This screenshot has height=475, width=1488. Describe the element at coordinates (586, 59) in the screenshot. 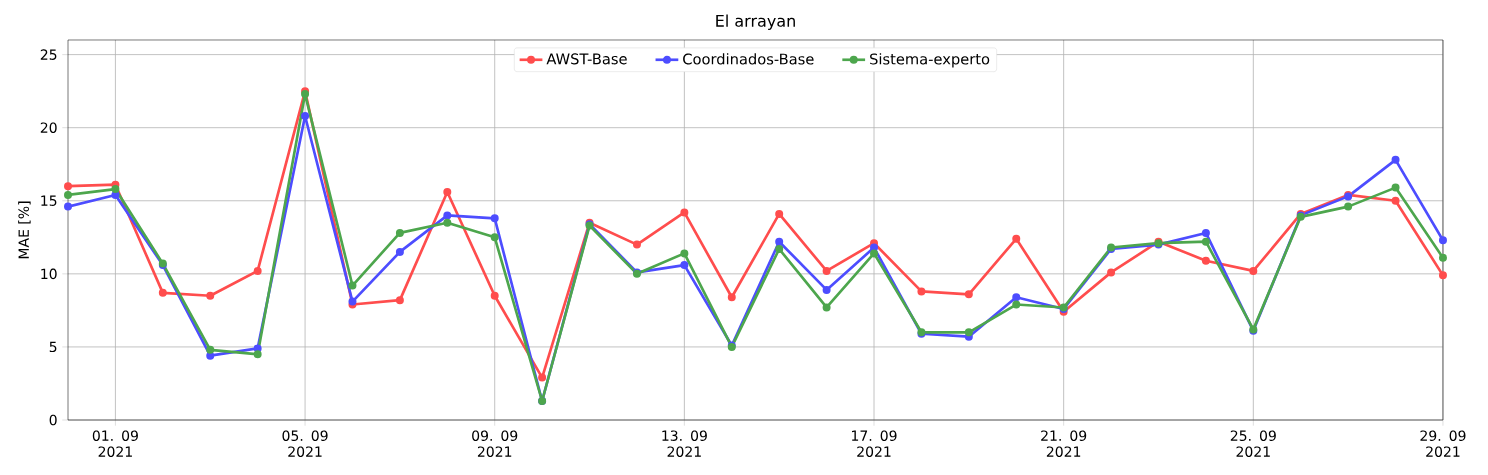

I see `legend-label: AWST-Base` at that location.